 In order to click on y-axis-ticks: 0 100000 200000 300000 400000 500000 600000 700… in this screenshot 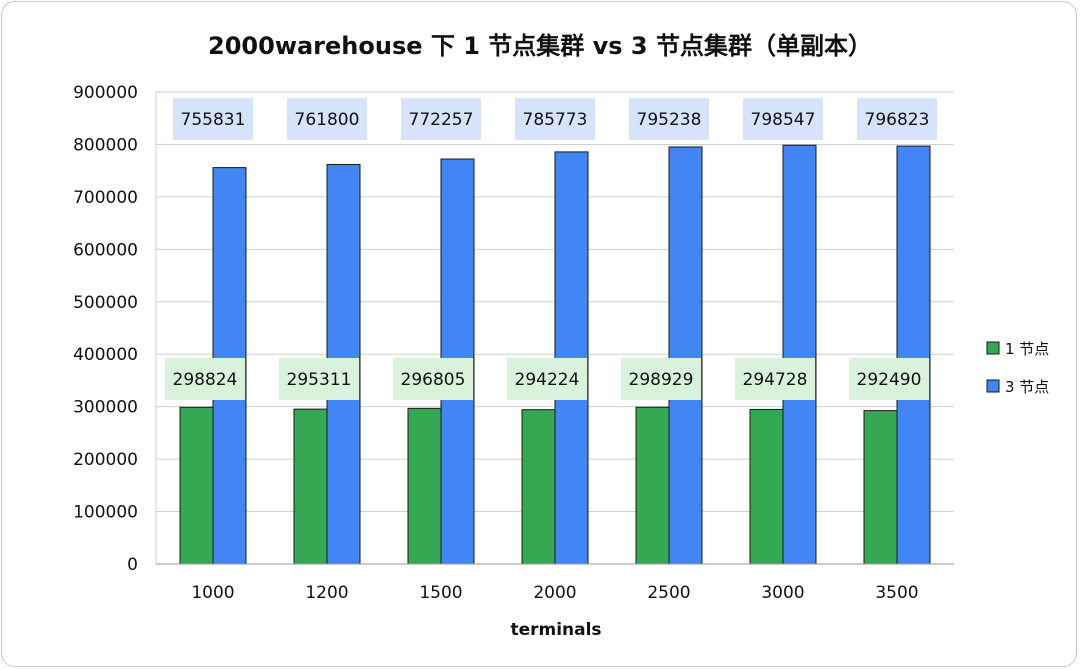, I will do `click(105, 329)`.